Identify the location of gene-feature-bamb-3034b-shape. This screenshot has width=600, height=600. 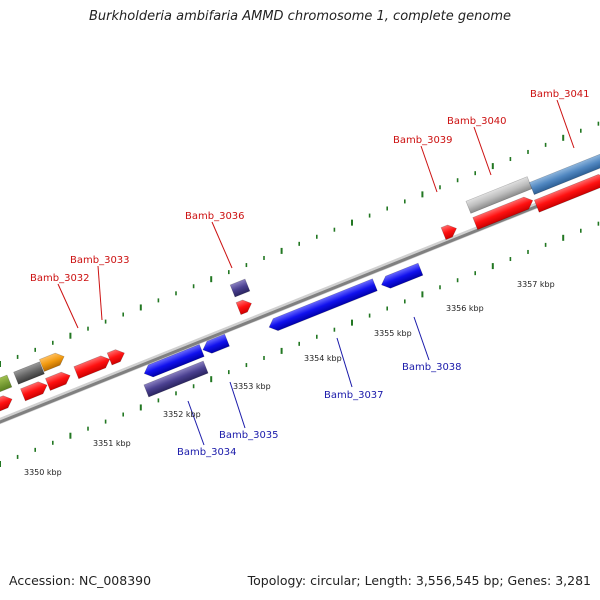
(174, 361).